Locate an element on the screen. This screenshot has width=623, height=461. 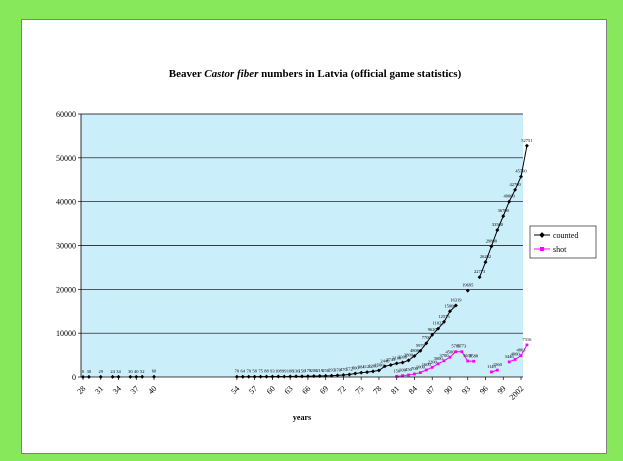
data-label-counted: 16319 is located at coordinates (456, 299).